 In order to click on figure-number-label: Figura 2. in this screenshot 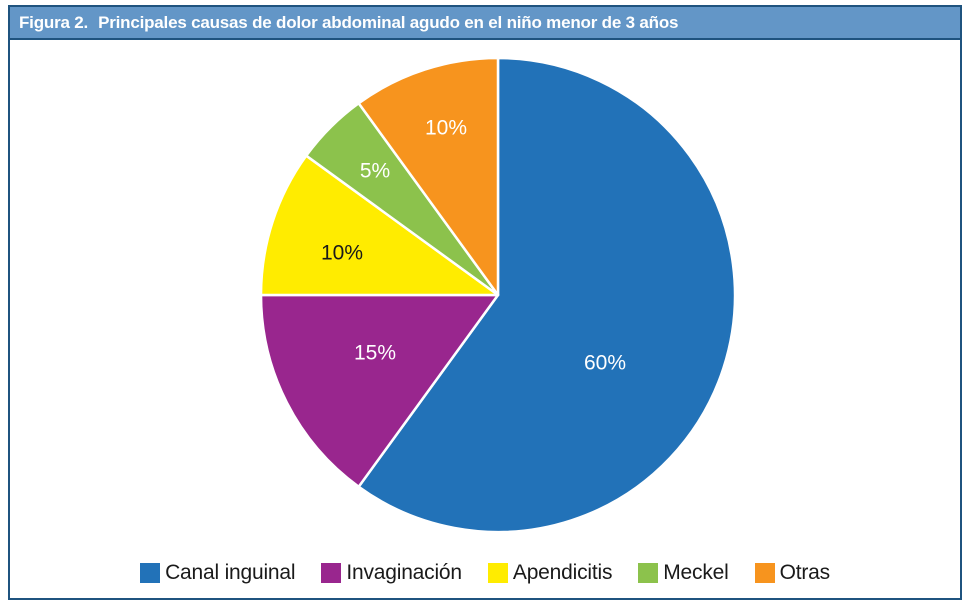, I will do `click(54, 22)`.